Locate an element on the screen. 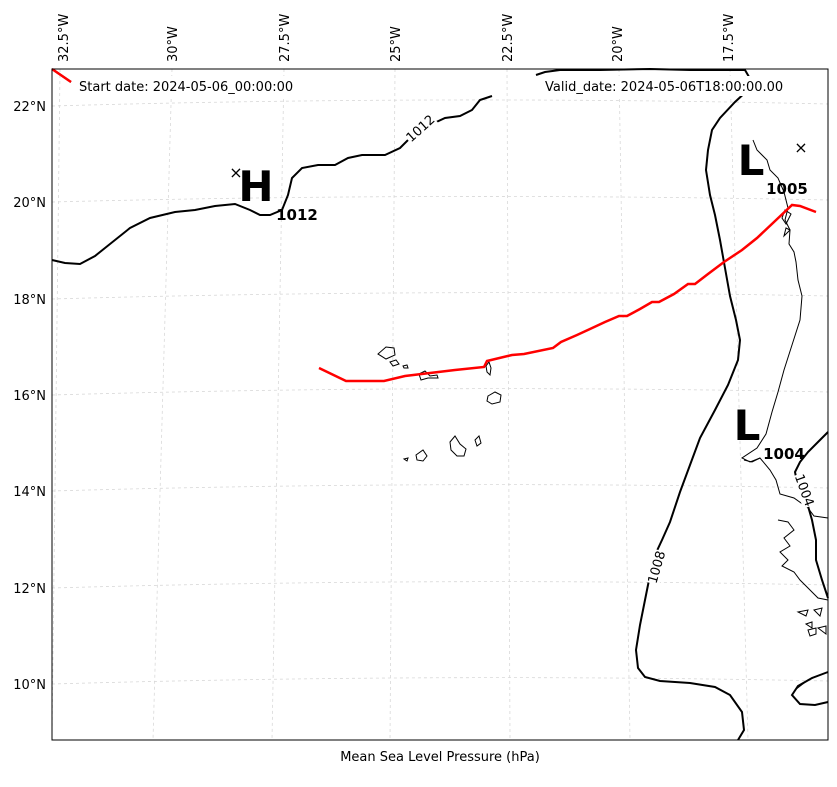  island-boa-vista is located at coordinates (494, 398).